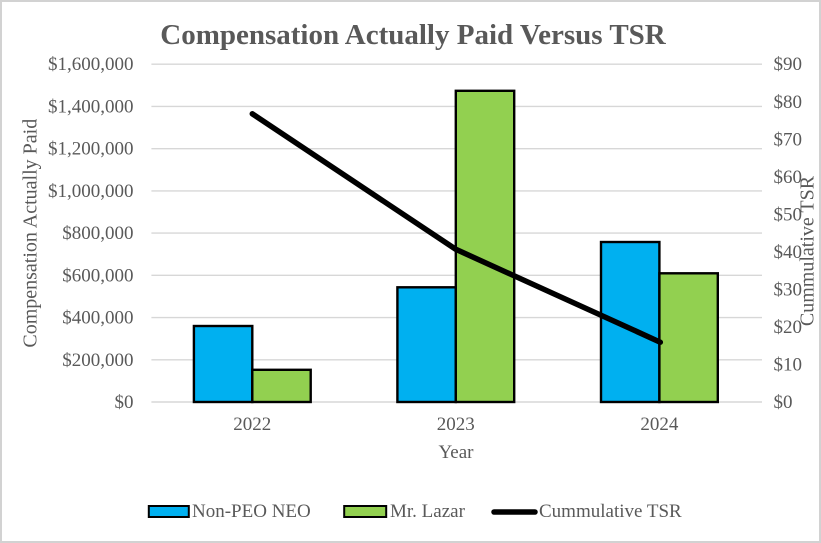 The height and width of the screenshot is (543, 821). I want to click on svg-text: $200,000, so click(97, 360).